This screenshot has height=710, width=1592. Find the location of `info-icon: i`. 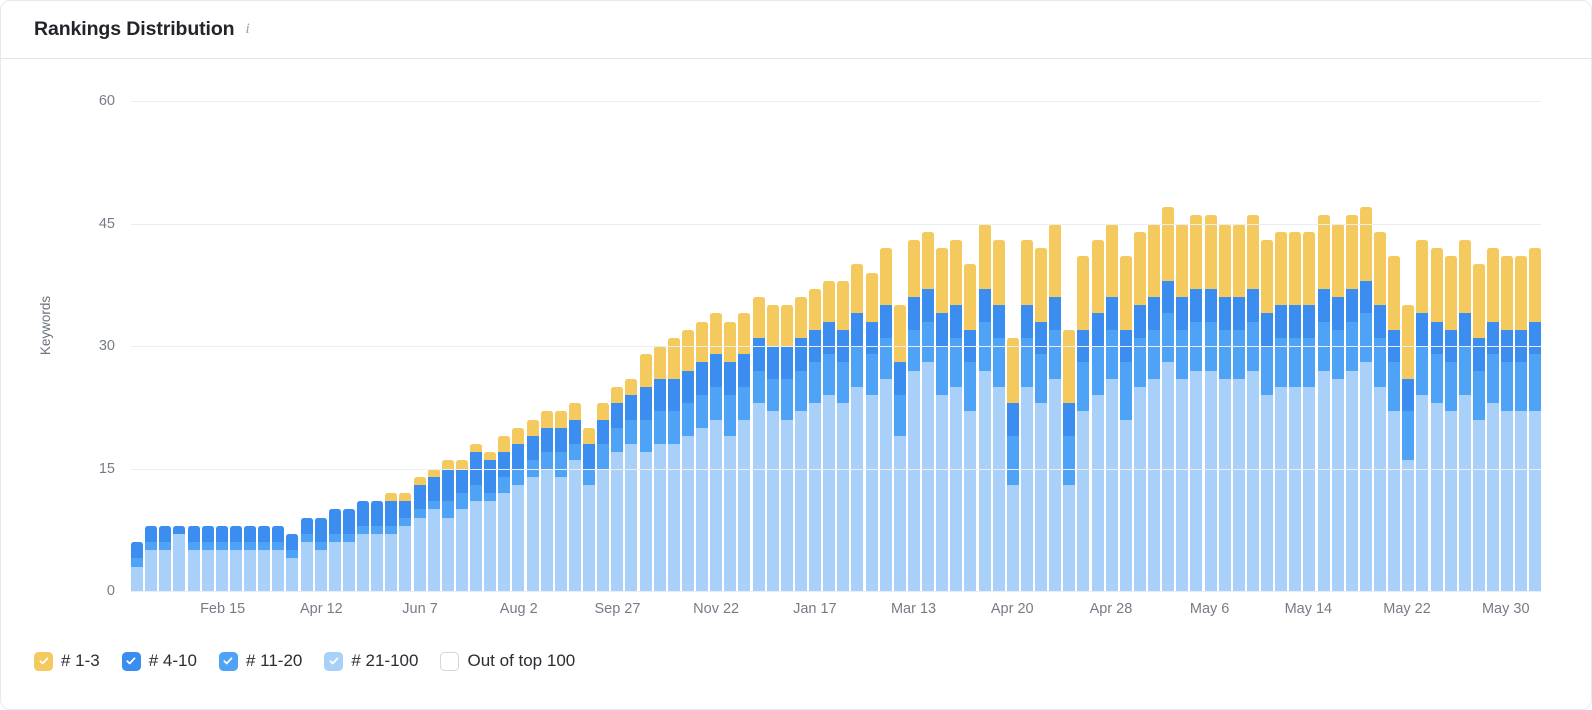

info-icon: i is located at coordinates (247, 29).